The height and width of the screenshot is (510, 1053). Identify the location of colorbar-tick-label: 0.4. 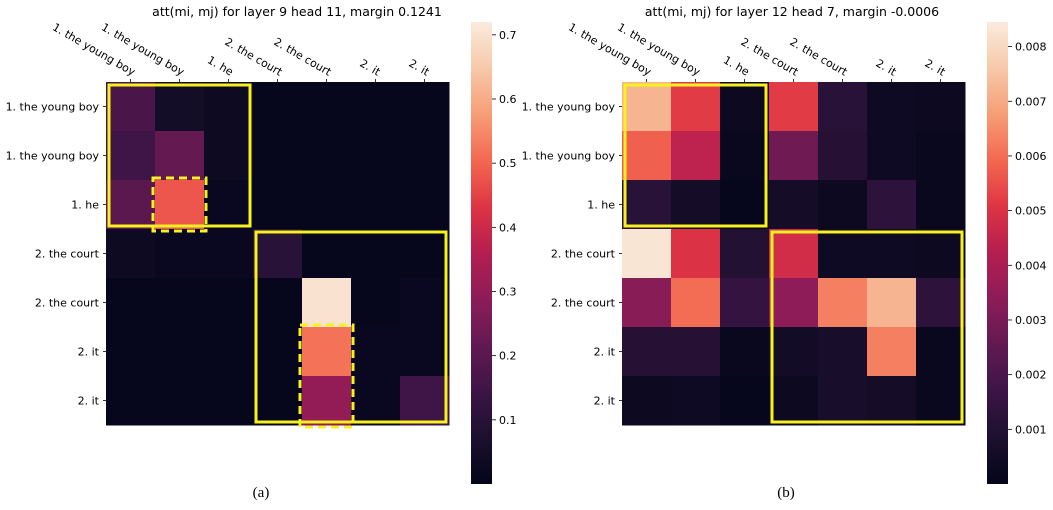
(508, 227).